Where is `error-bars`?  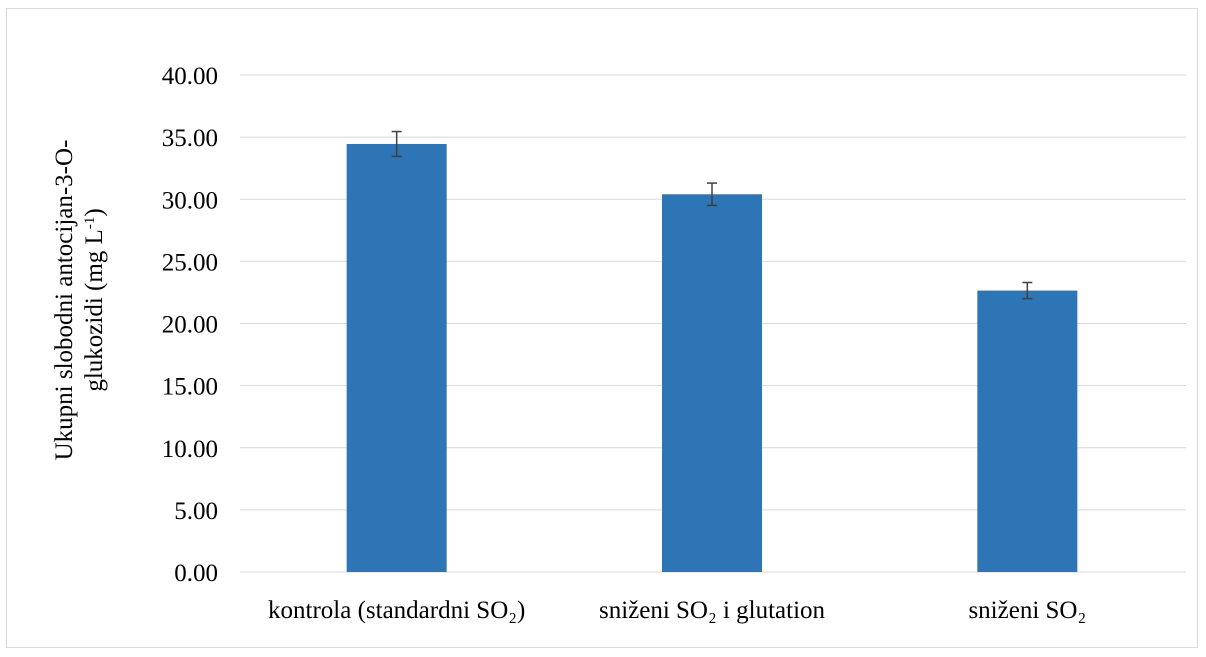
error-bars is located at coordinates (712, 215).